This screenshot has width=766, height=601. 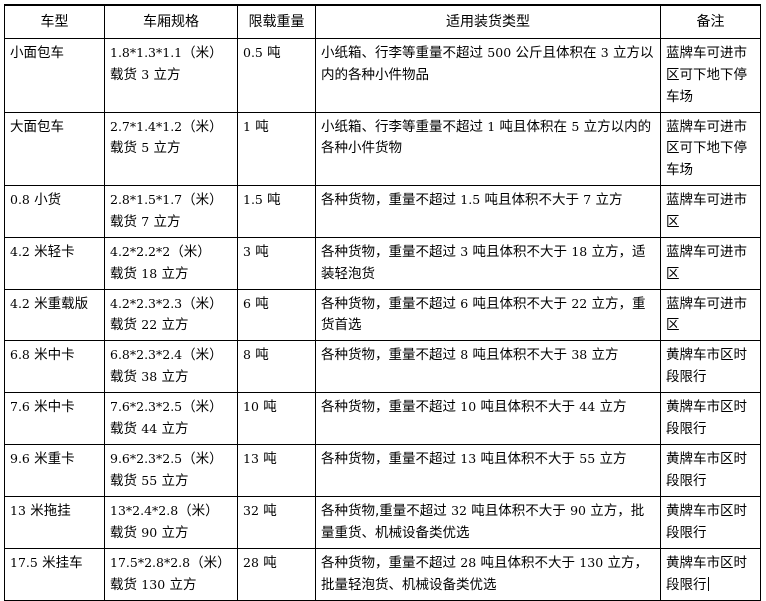 What do you see at coordinates (488, 263) in the screenshot?
I see `cell-cargo-type: 各种货物，重量不超过 3 吨且体积不大于 18 立方，适装轻泡货` at bounding box center [488, 263].